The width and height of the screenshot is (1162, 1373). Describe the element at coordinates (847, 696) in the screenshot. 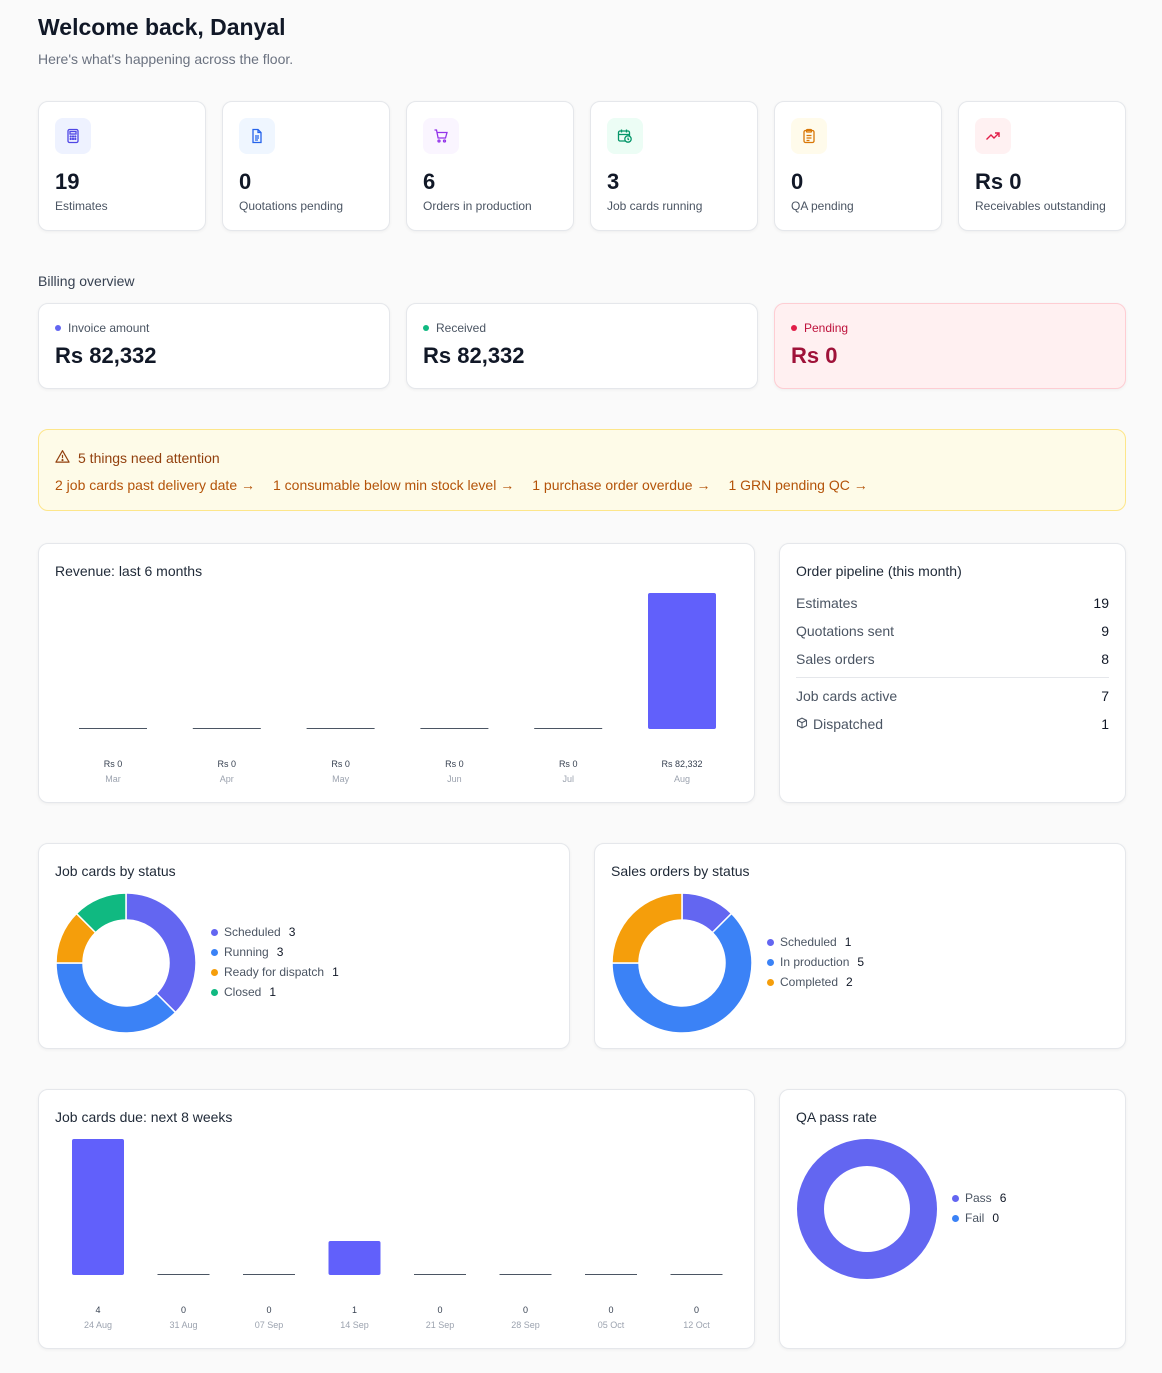

I see `pipeline-label: Job cards active` at that location.